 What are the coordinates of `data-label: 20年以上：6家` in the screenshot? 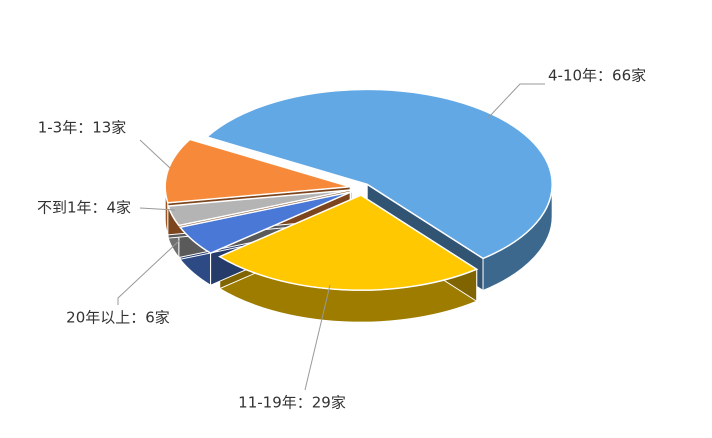 It's located at (118, 318).